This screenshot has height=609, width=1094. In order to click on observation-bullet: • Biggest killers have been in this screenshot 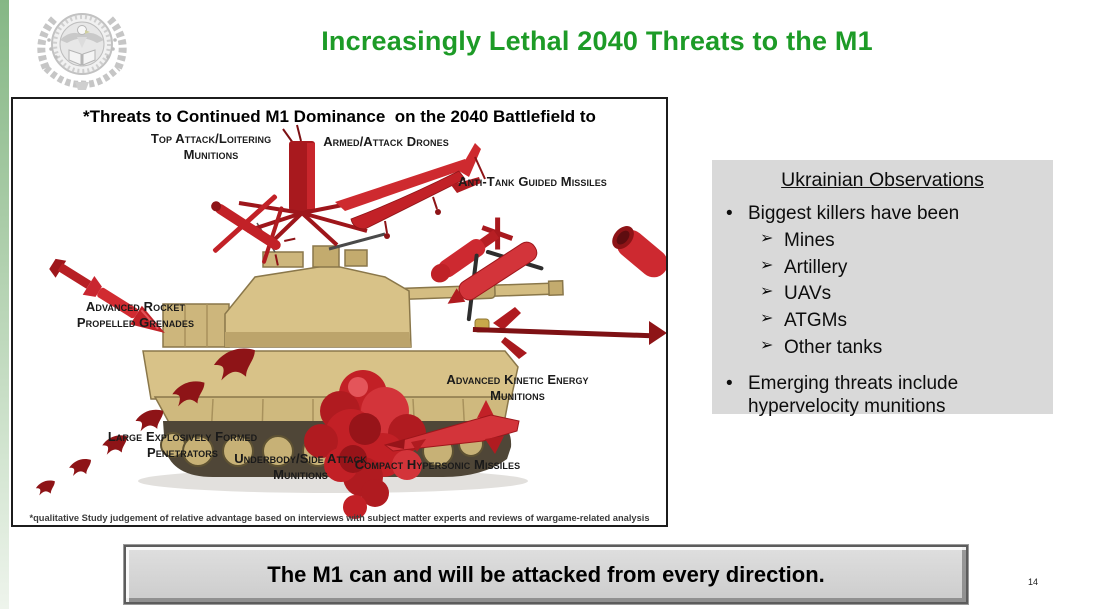, I will do `click(889, 214)`.